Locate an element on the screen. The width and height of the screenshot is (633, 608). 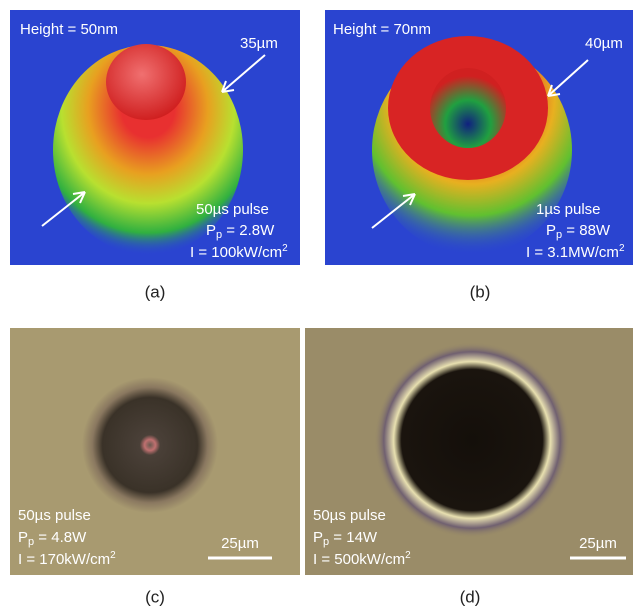
power-value: = 88W is located at coordinates (586, 230).